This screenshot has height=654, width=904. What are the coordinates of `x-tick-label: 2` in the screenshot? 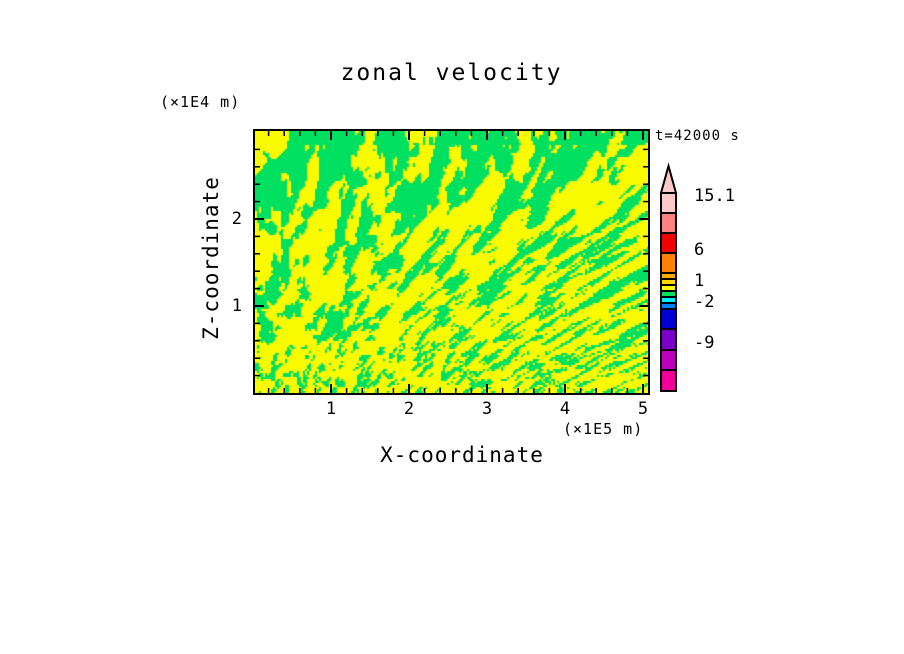 It's located at (409, 409).